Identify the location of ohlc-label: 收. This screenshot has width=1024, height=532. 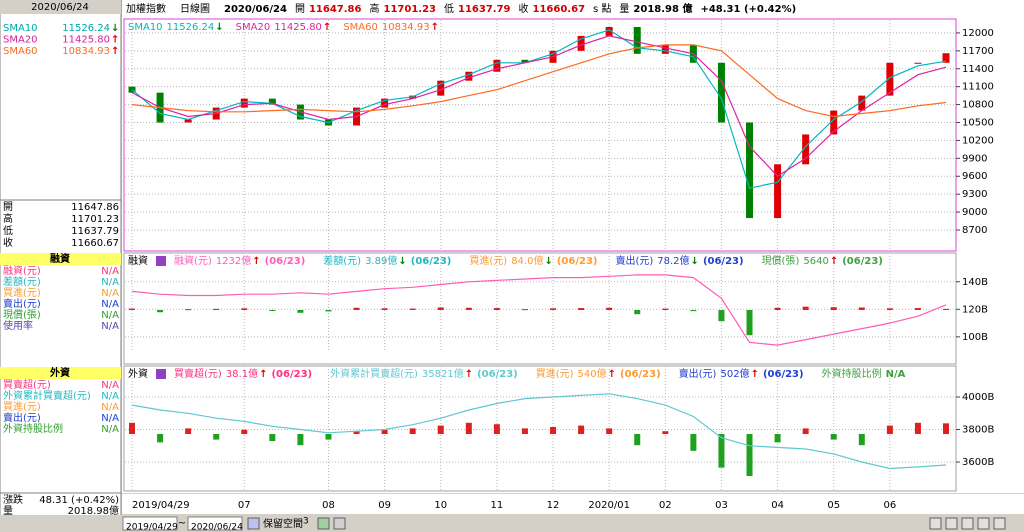
(8, 242).